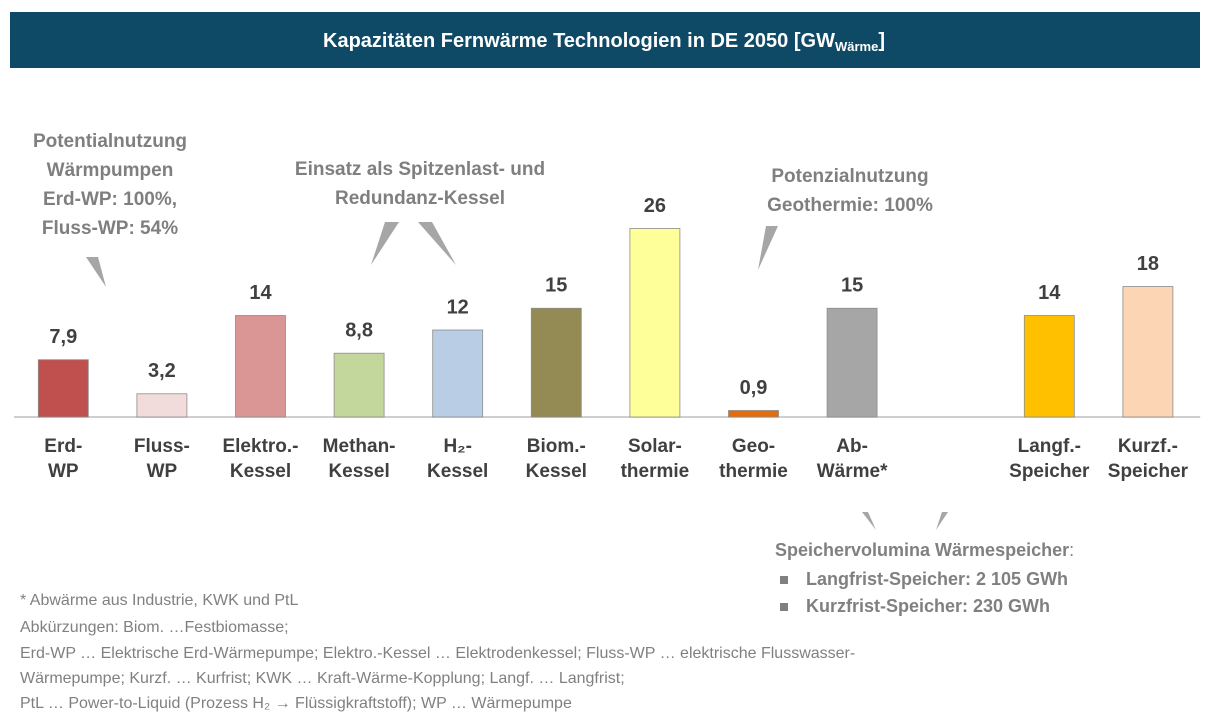 This screenshot has width=1209, height=715. Describe the element at coordinates (63, 337) in the screenshot. I see `value-label: 7,9` at that location.